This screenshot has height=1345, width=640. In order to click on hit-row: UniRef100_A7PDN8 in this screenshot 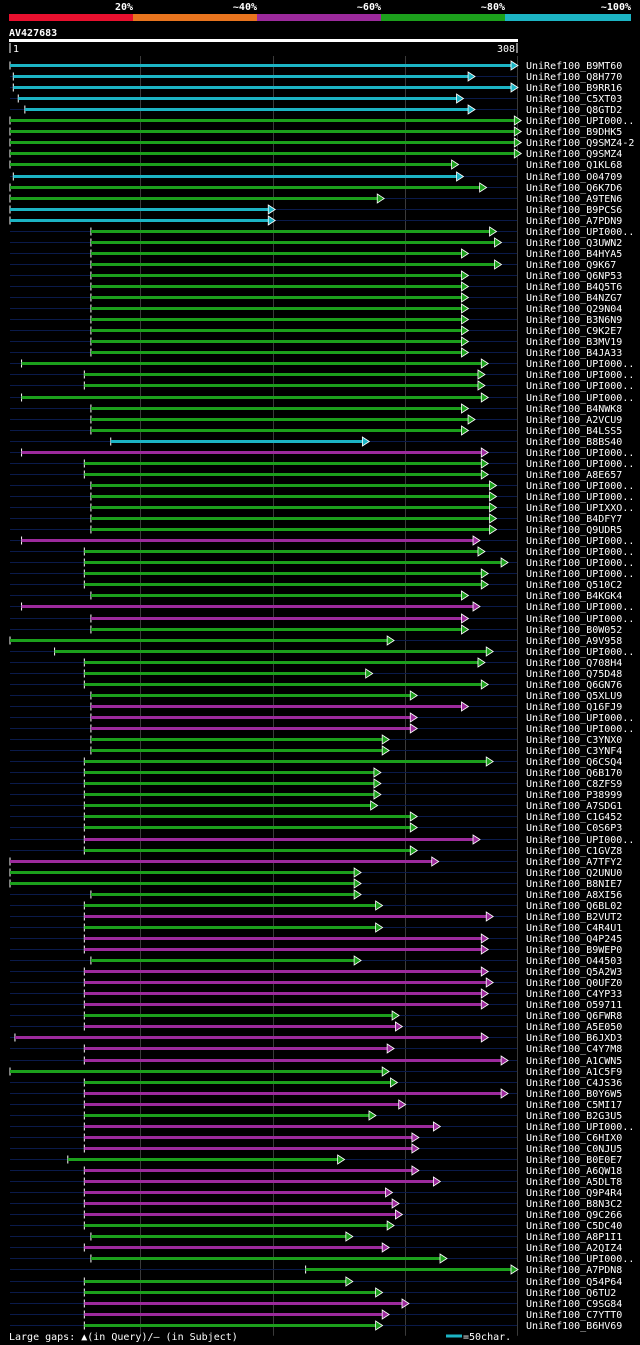, I will do `click(316, 1270)`.